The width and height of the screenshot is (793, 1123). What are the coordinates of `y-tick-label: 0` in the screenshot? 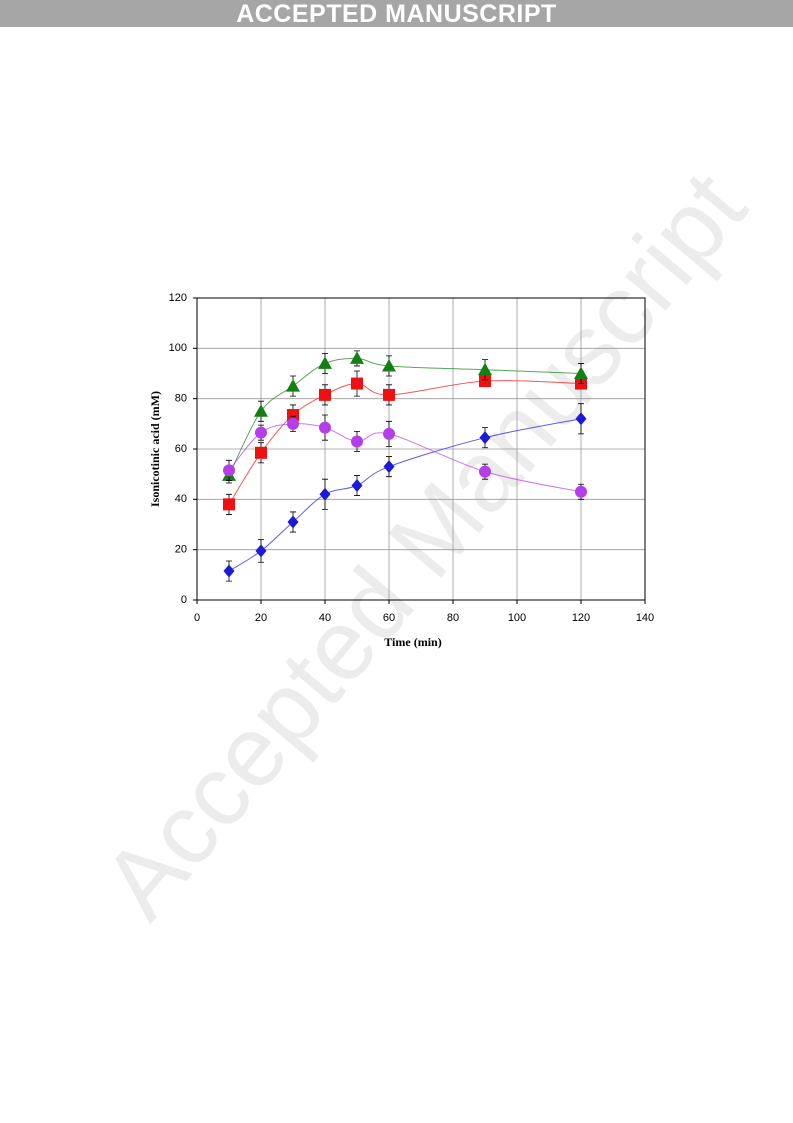 It's located at (184, 600).